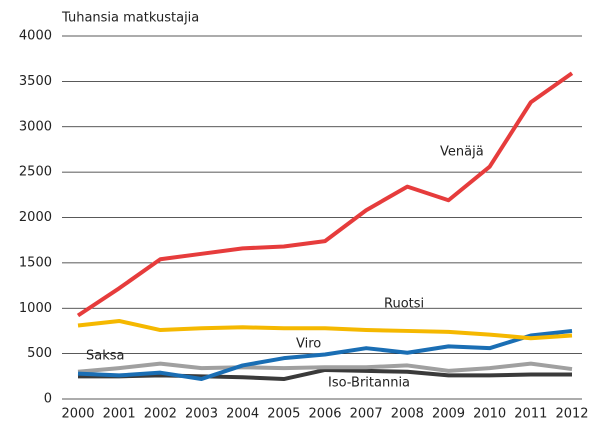 Image resolution: width=598 pixels, height=423 pixels. What do you see at coordinates (571, 414) in the screenshot?
I see `x-tick-label: 2012` at bounding box center [571, 414].